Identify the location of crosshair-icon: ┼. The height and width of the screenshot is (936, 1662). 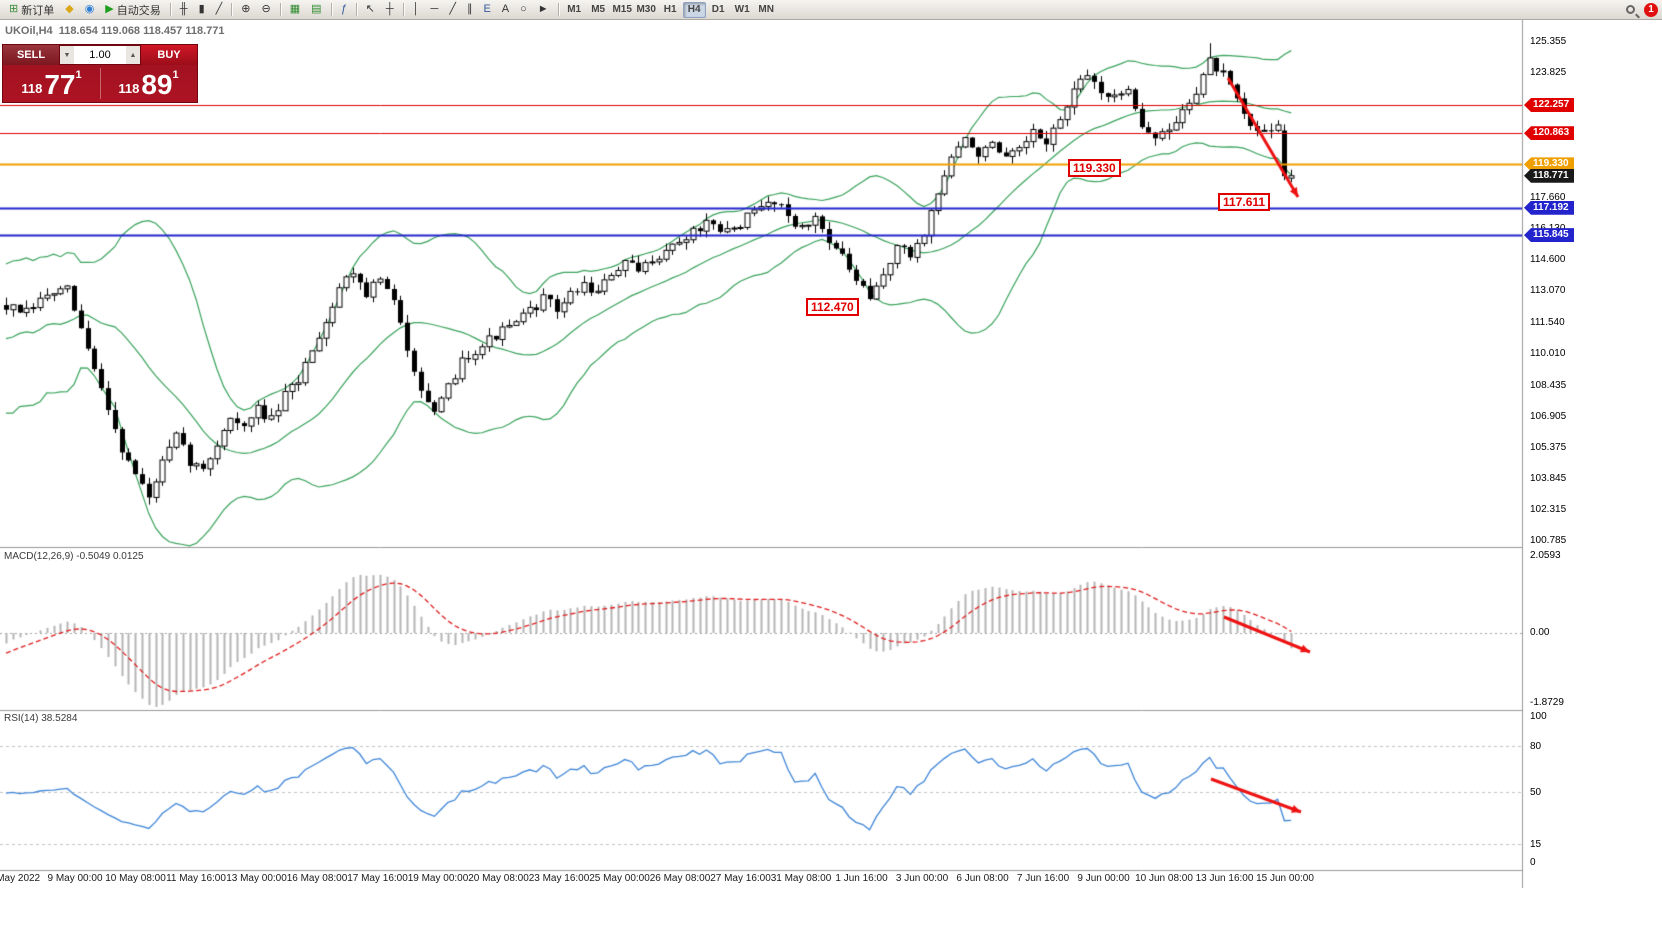
(389, 9).